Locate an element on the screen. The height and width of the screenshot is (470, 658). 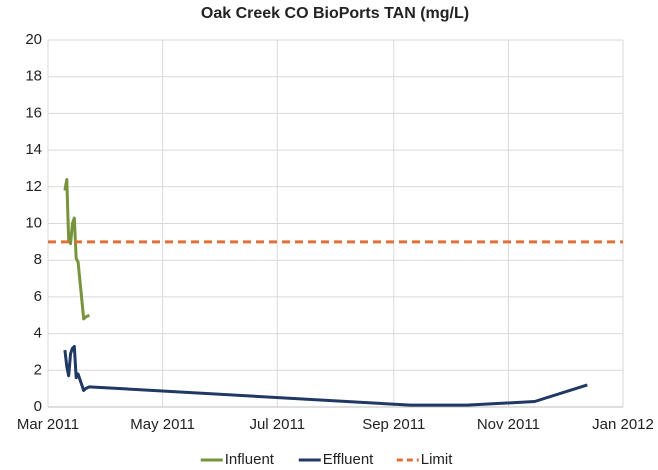
y-tick-label: 0 is located at coordinates (38, 406).